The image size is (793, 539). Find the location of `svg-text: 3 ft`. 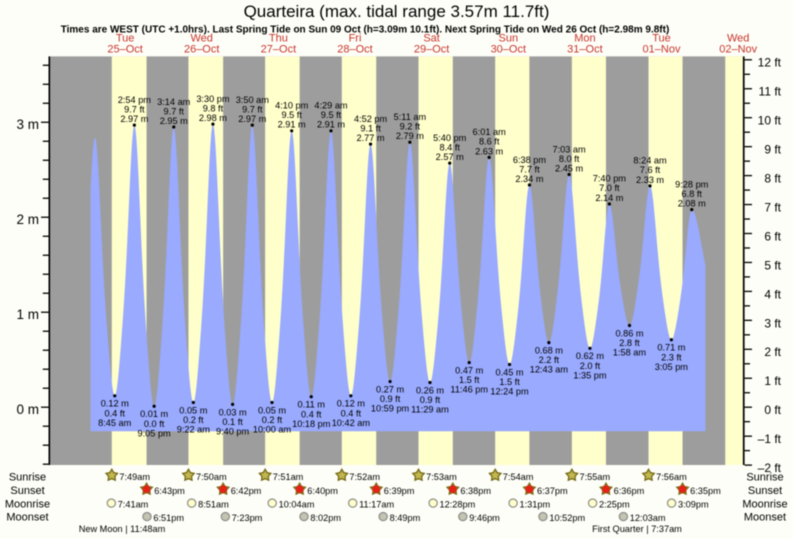

svg-text: 3 ft is located at coordinates (772, 323).